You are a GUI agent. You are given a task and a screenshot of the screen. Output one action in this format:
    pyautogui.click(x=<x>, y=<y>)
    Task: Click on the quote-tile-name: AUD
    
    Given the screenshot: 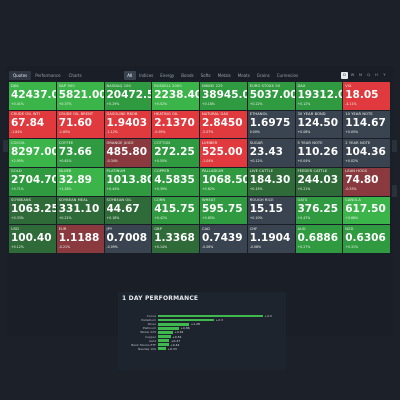 What is the action you would take?
    pyautogui.click(x=301, y=228)
    